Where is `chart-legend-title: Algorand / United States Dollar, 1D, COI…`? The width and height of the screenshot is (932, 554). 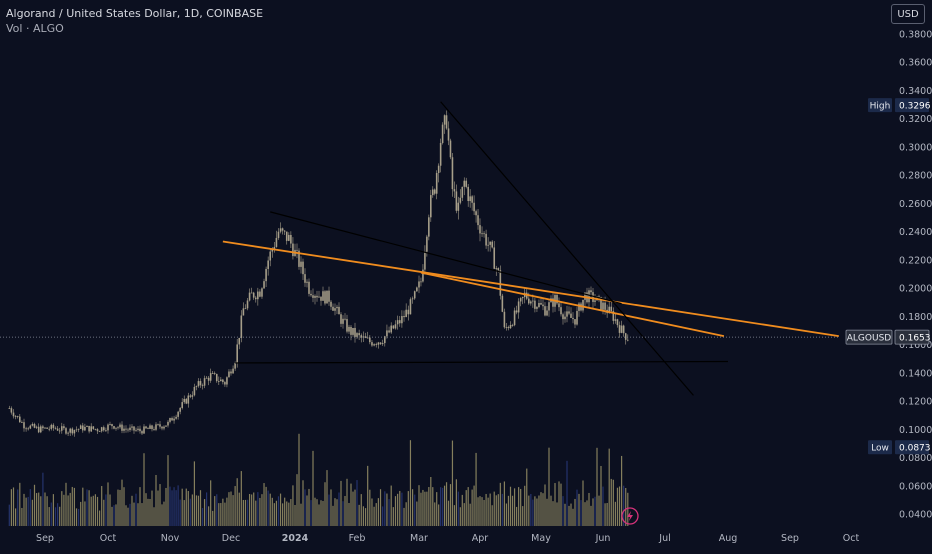
chart-legend-title: Algorand / United States Dollar, 1D, COI… is located at coordinates (135, 13).